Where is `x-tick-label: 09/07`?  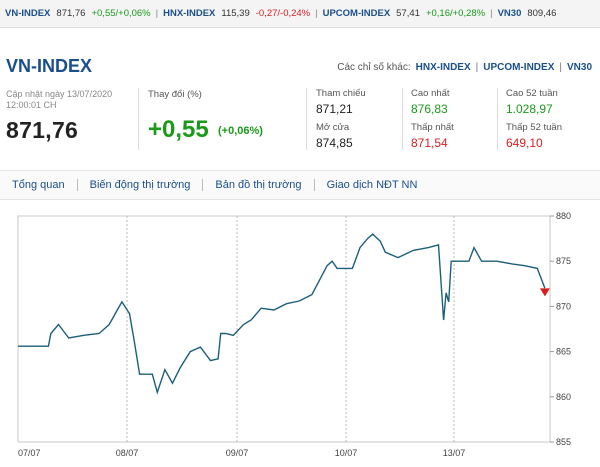 x-tick-label: 09/07 is located at coordinates (237, 453).